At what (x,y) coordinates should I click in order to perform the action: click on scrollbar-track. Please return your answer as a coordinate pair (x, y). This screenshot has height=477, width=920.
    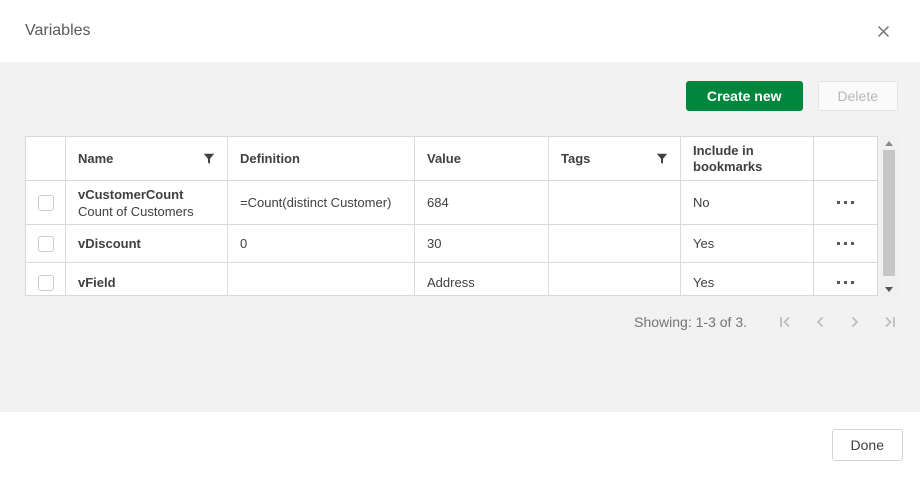
    Looking at the image, I should click on (889, 216).